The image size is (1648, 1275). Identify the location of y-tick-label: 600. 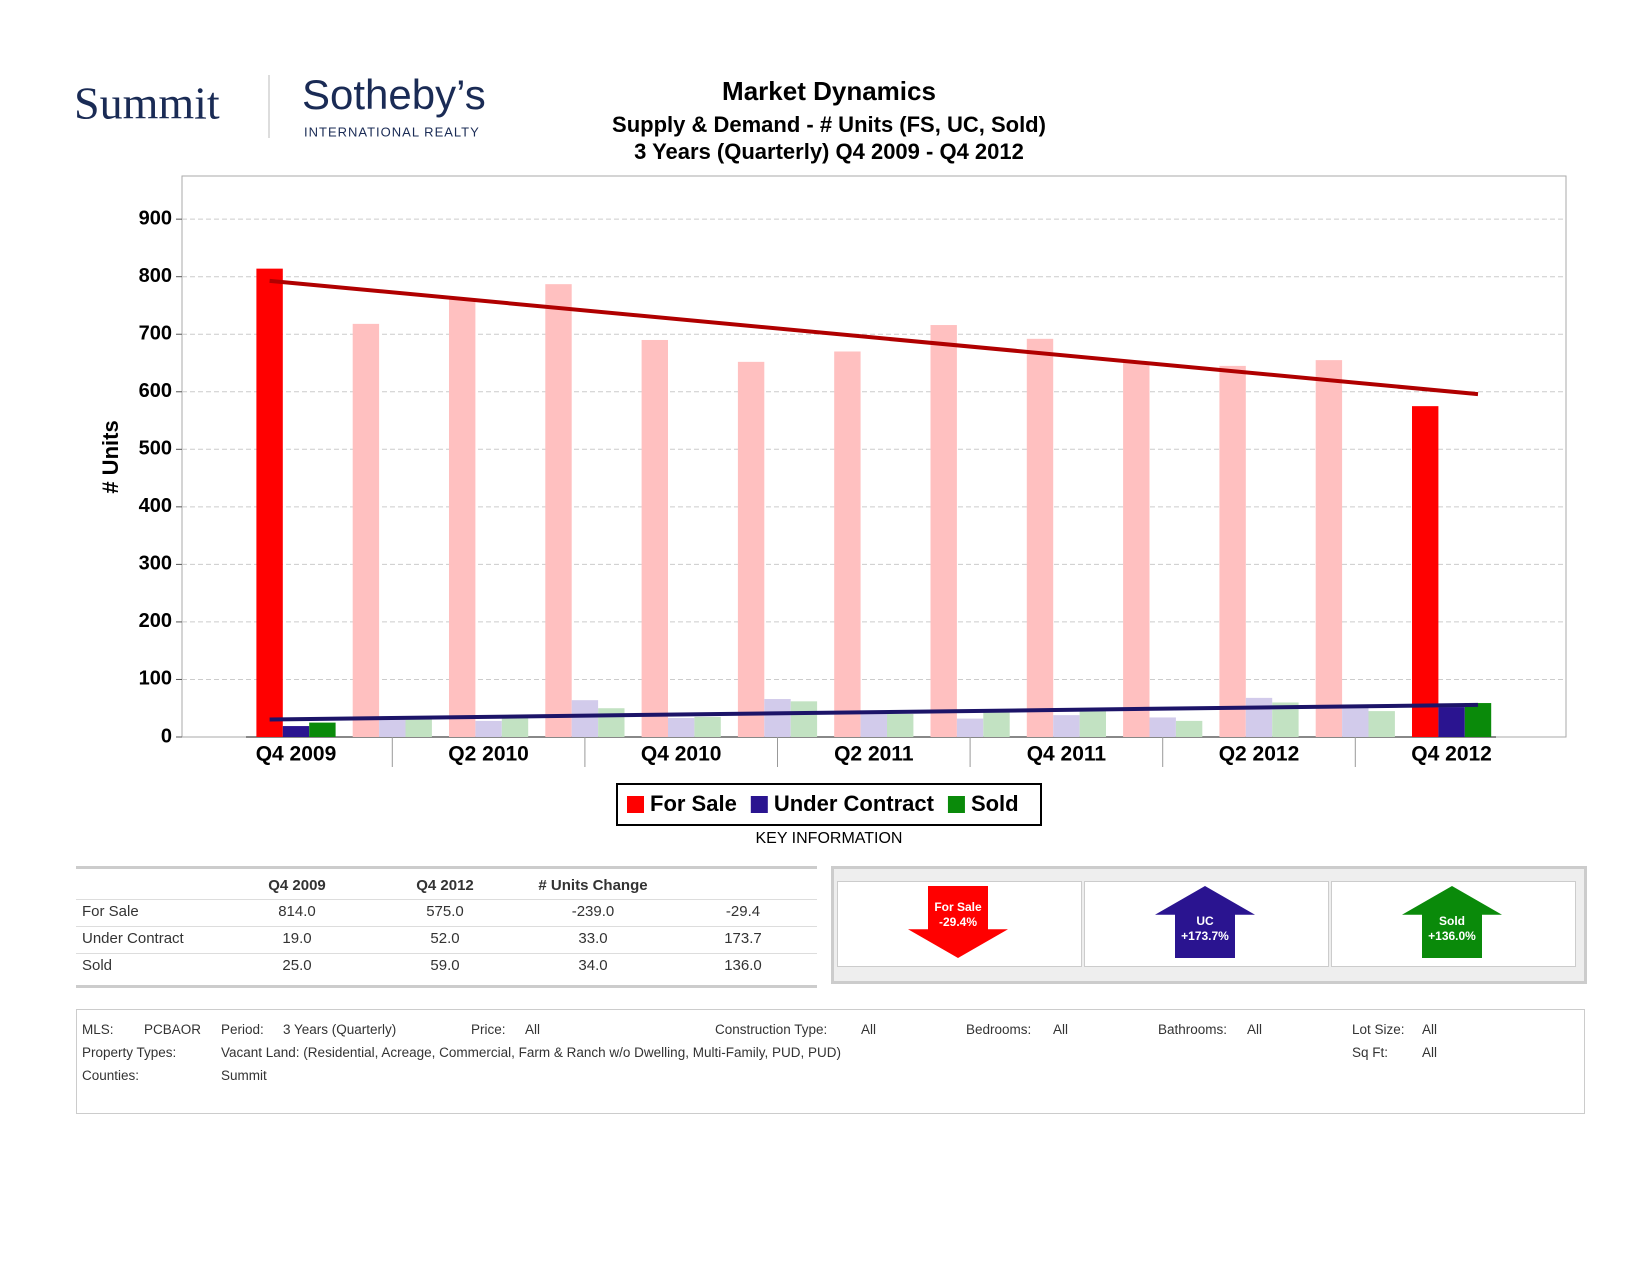
(155, 391).